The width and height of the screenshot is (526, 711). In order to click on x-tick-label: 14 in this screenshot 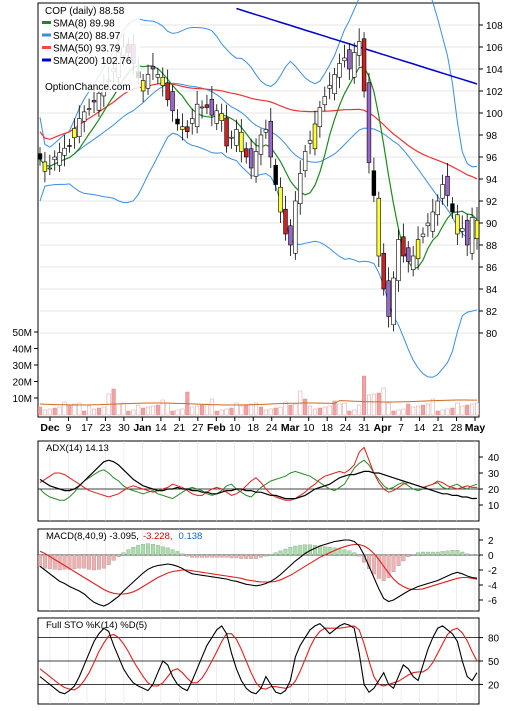, I will do `click(161, 428)`.